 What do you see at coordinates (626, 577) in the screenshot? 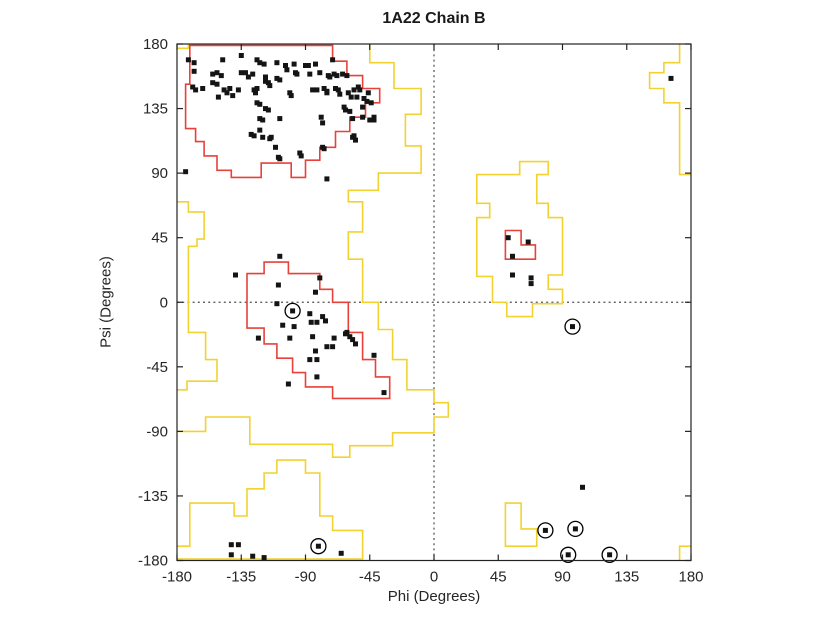
I see `x-tick-label: 135` at bounding box center [626, 577].